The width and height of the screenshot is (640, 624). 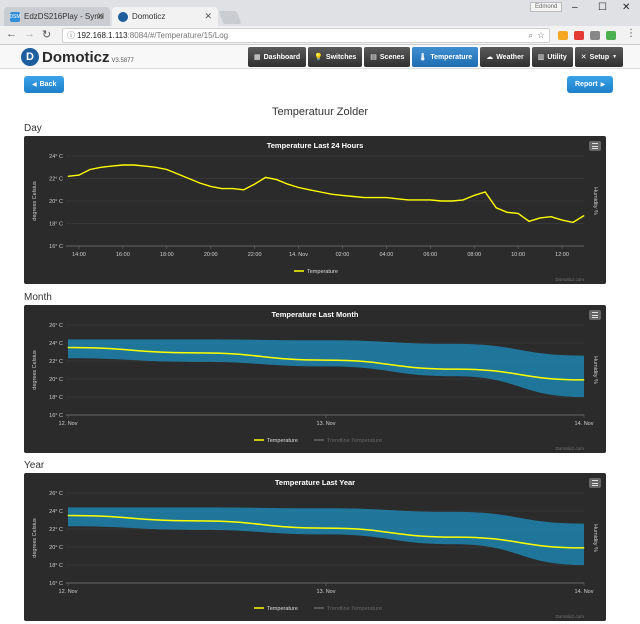 What do you see at coordinates (56, 512) in the screenshot?
I see `y-tick-label: 24° C` at bounding box center [56, 512].